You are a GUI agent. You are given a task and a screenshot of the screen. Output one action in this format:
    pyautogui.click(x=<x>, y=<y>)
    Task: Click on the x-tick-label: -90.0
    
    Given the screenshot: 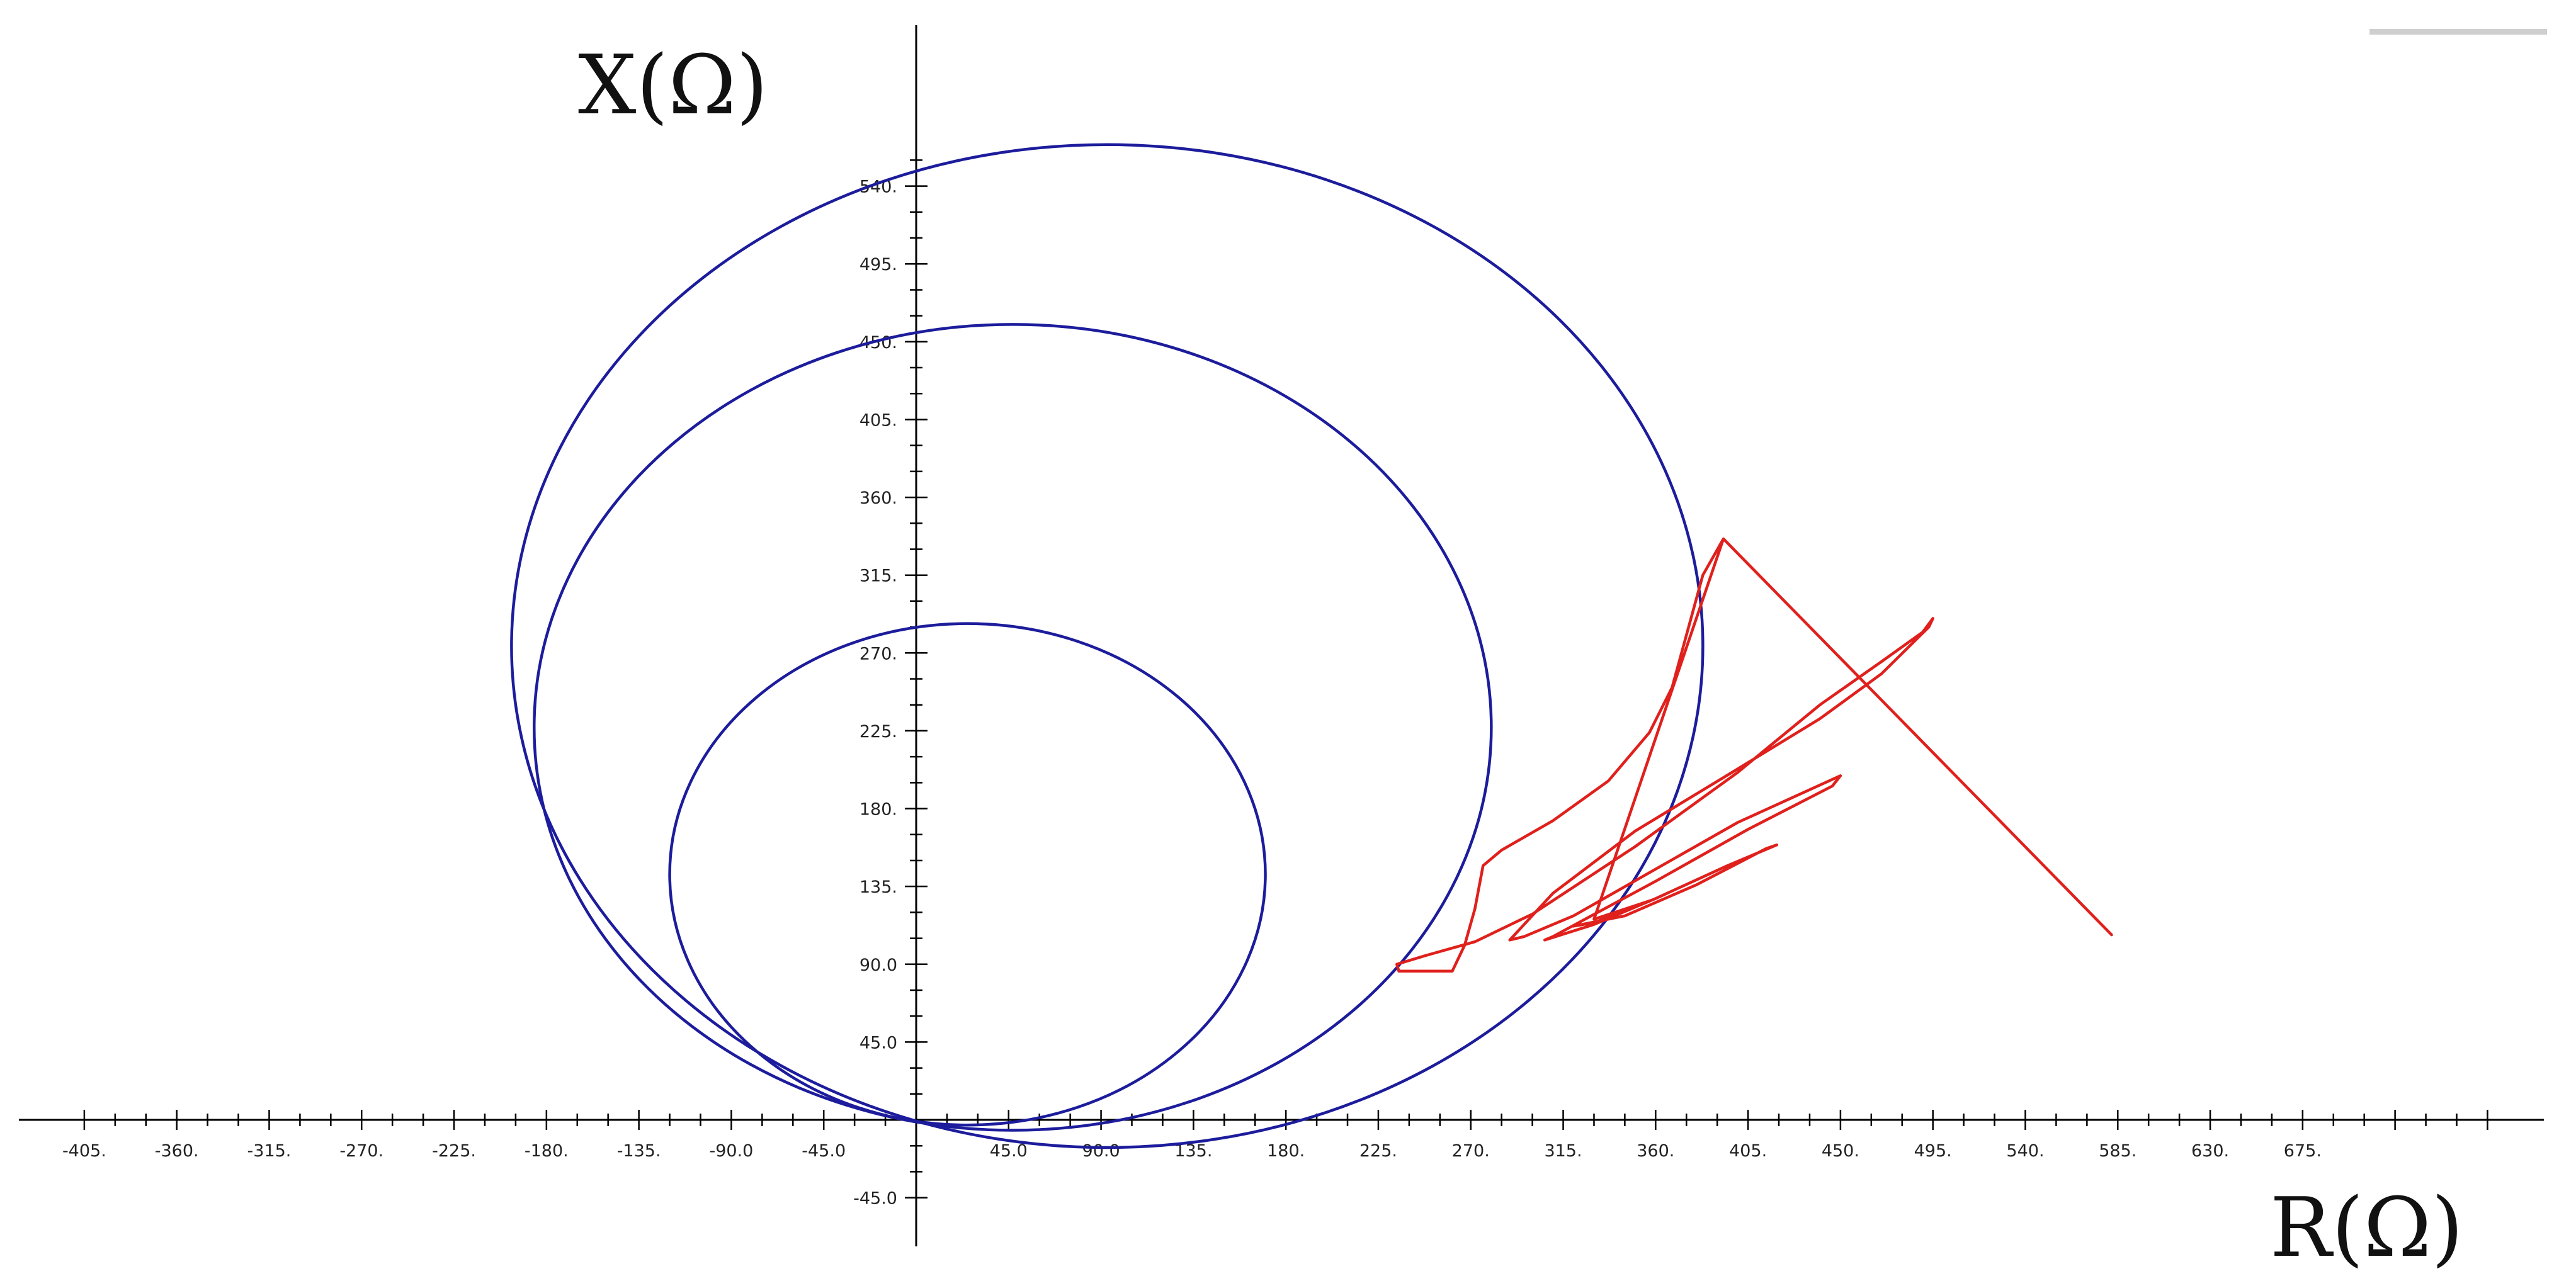 What is the action you would take?
    pyautogui.click(x=731, y=1151)
    